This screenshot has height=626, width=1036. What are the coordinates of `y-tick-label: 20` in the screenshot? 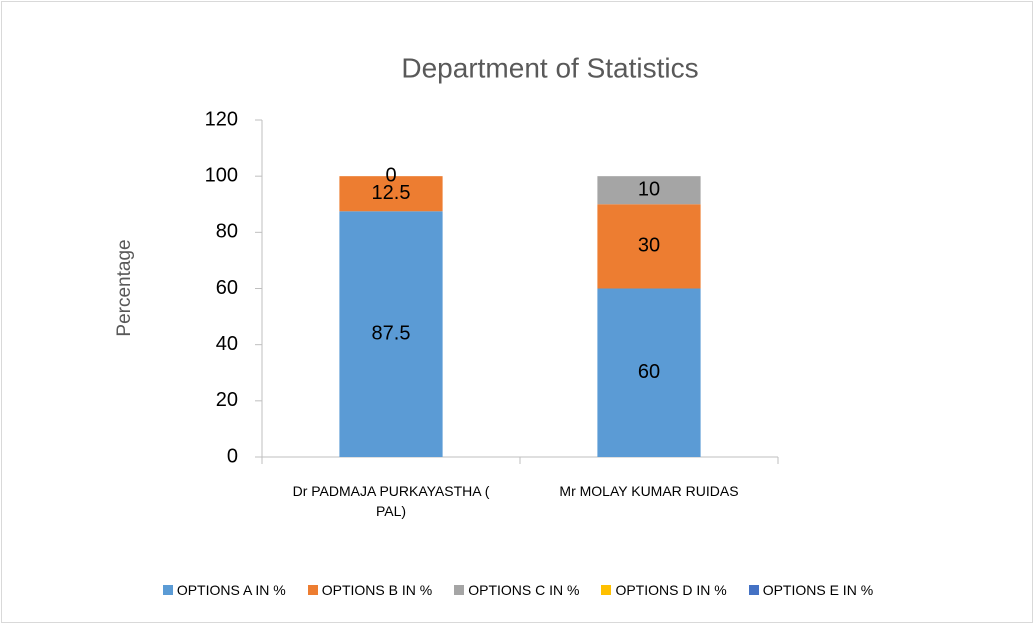 It's located at (227, 400).